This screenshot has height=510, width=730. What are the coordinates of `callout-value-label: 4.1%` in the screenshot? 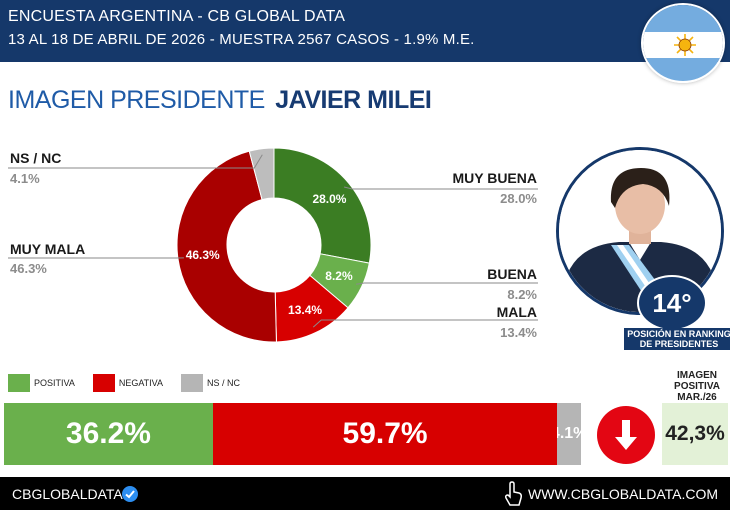 It's located at (25, 178).